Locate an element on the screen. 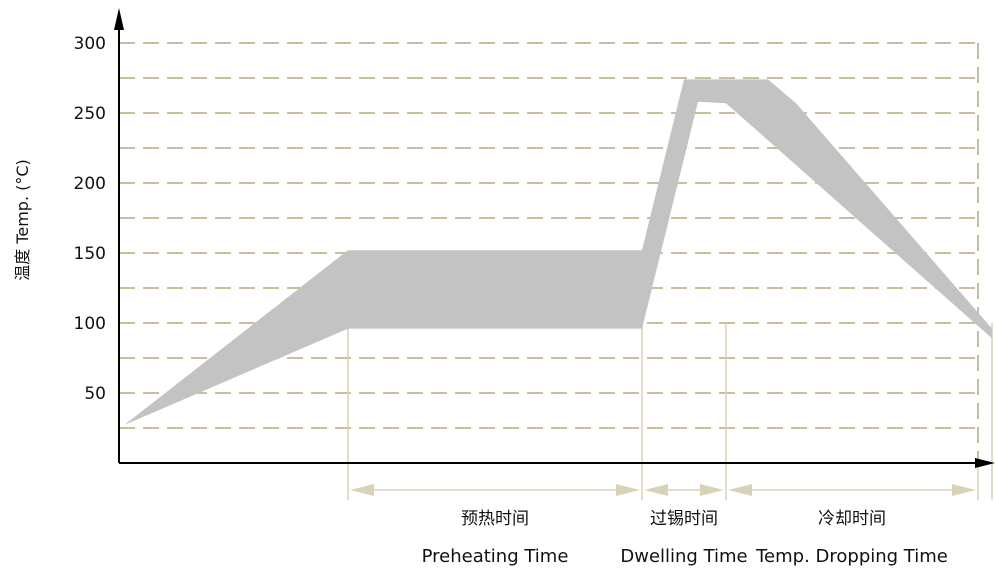  phase-label-zh: 预热时间 is located at coordinates (495, 519).